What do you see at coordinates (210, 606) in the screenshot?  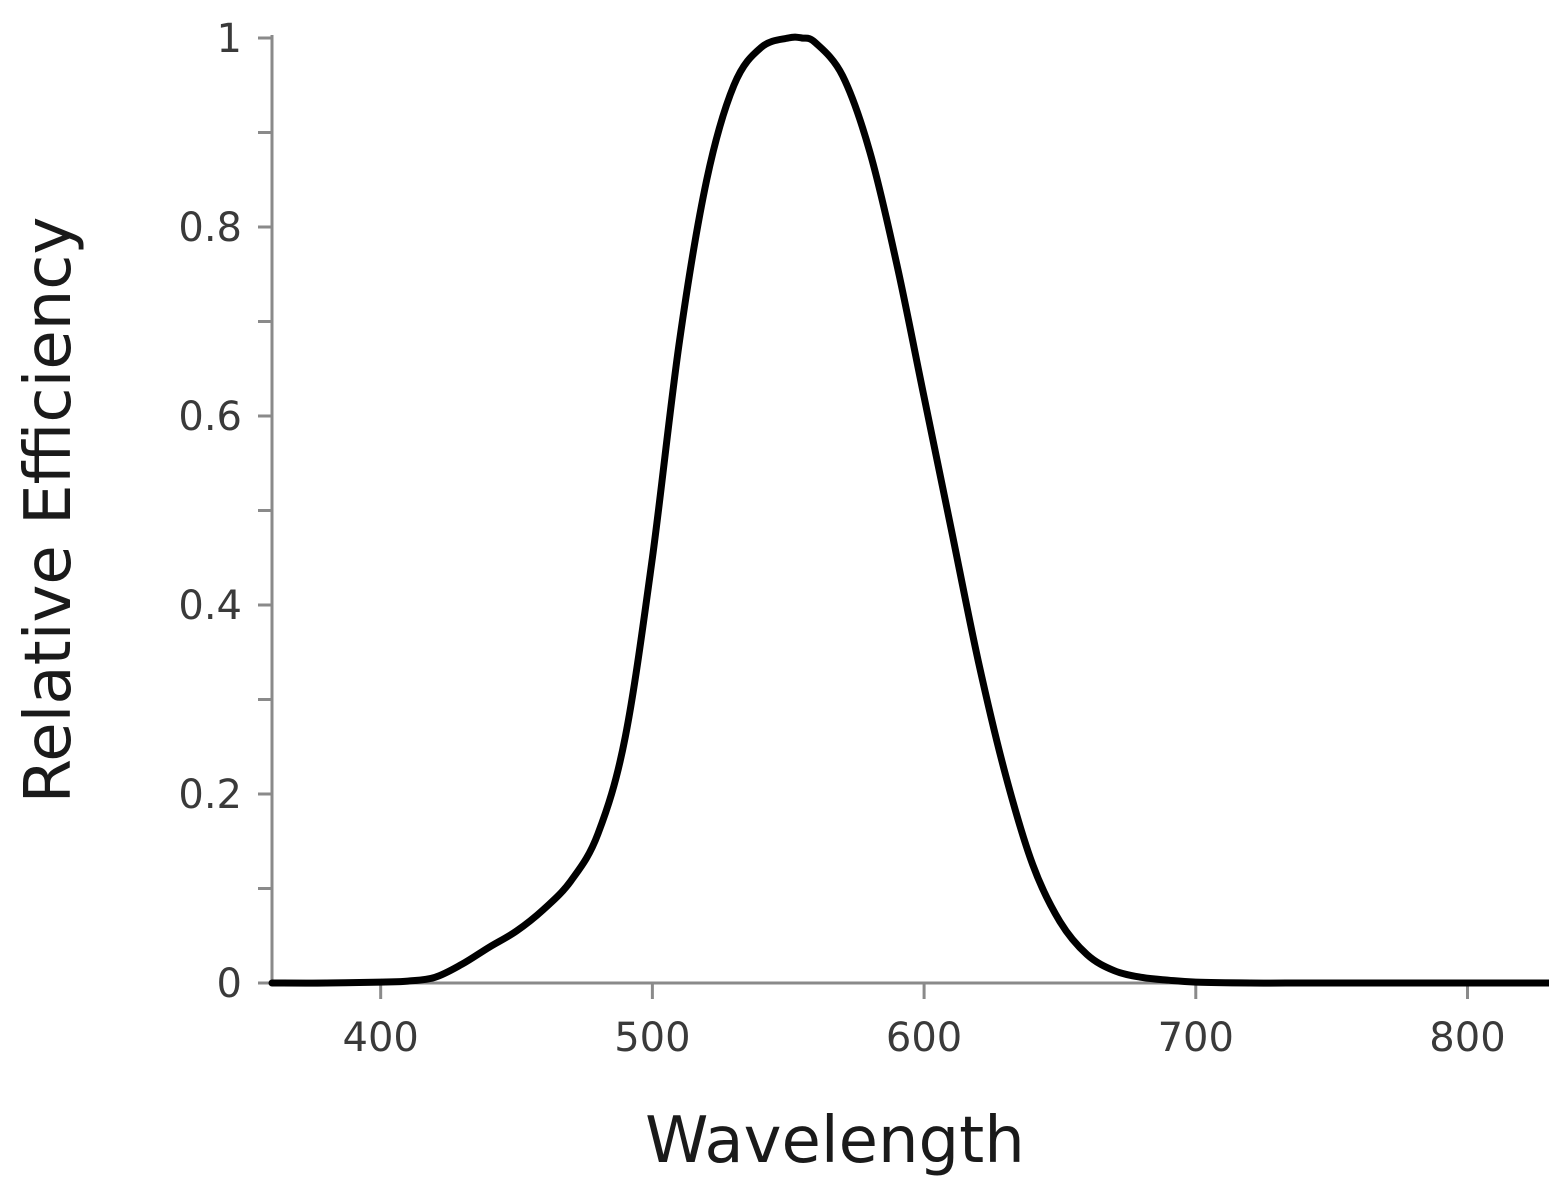 I see `y-tick-label: 0.4` at bounding box center [210, 606].